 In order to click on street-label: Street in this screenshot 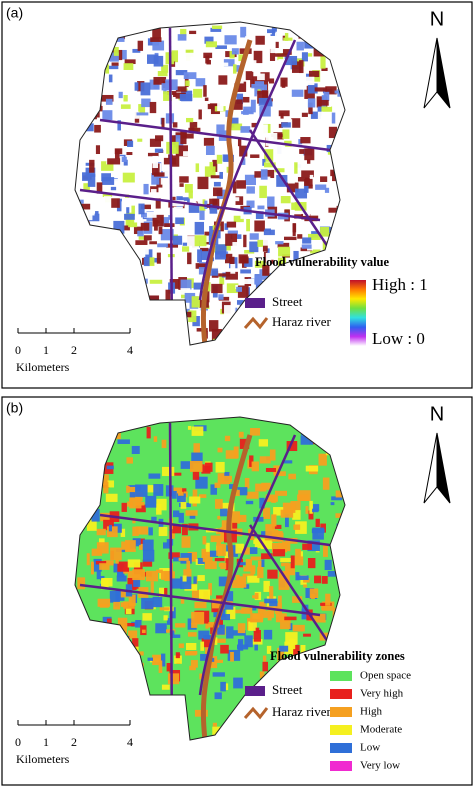, I will do `click(287, 301)`.